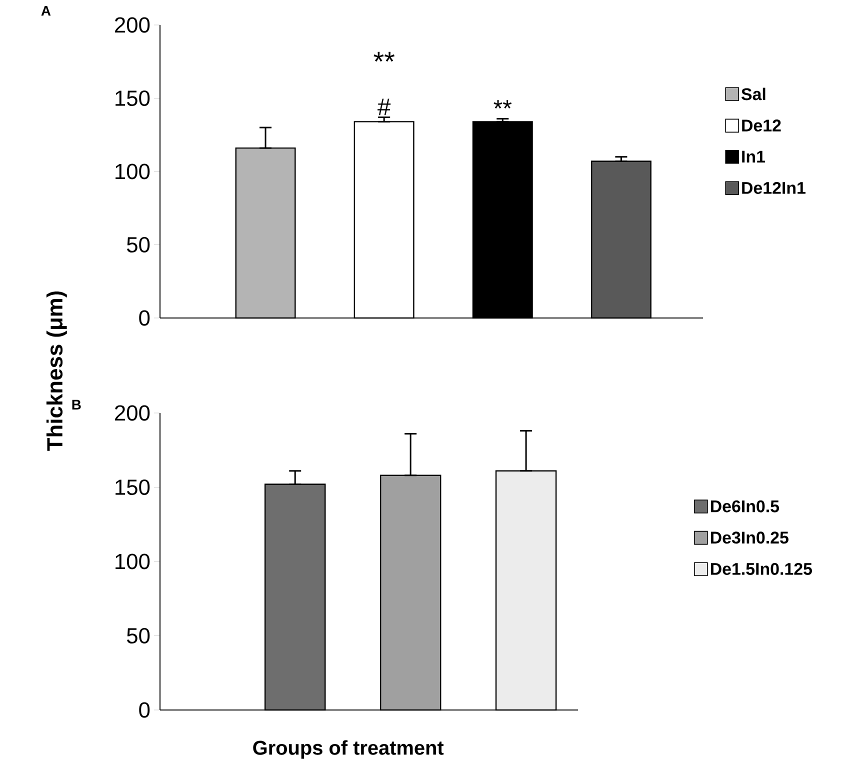 The image size is (845, 771). I want to click on x-axis-title: Groups of treatment, so click(348, 749).